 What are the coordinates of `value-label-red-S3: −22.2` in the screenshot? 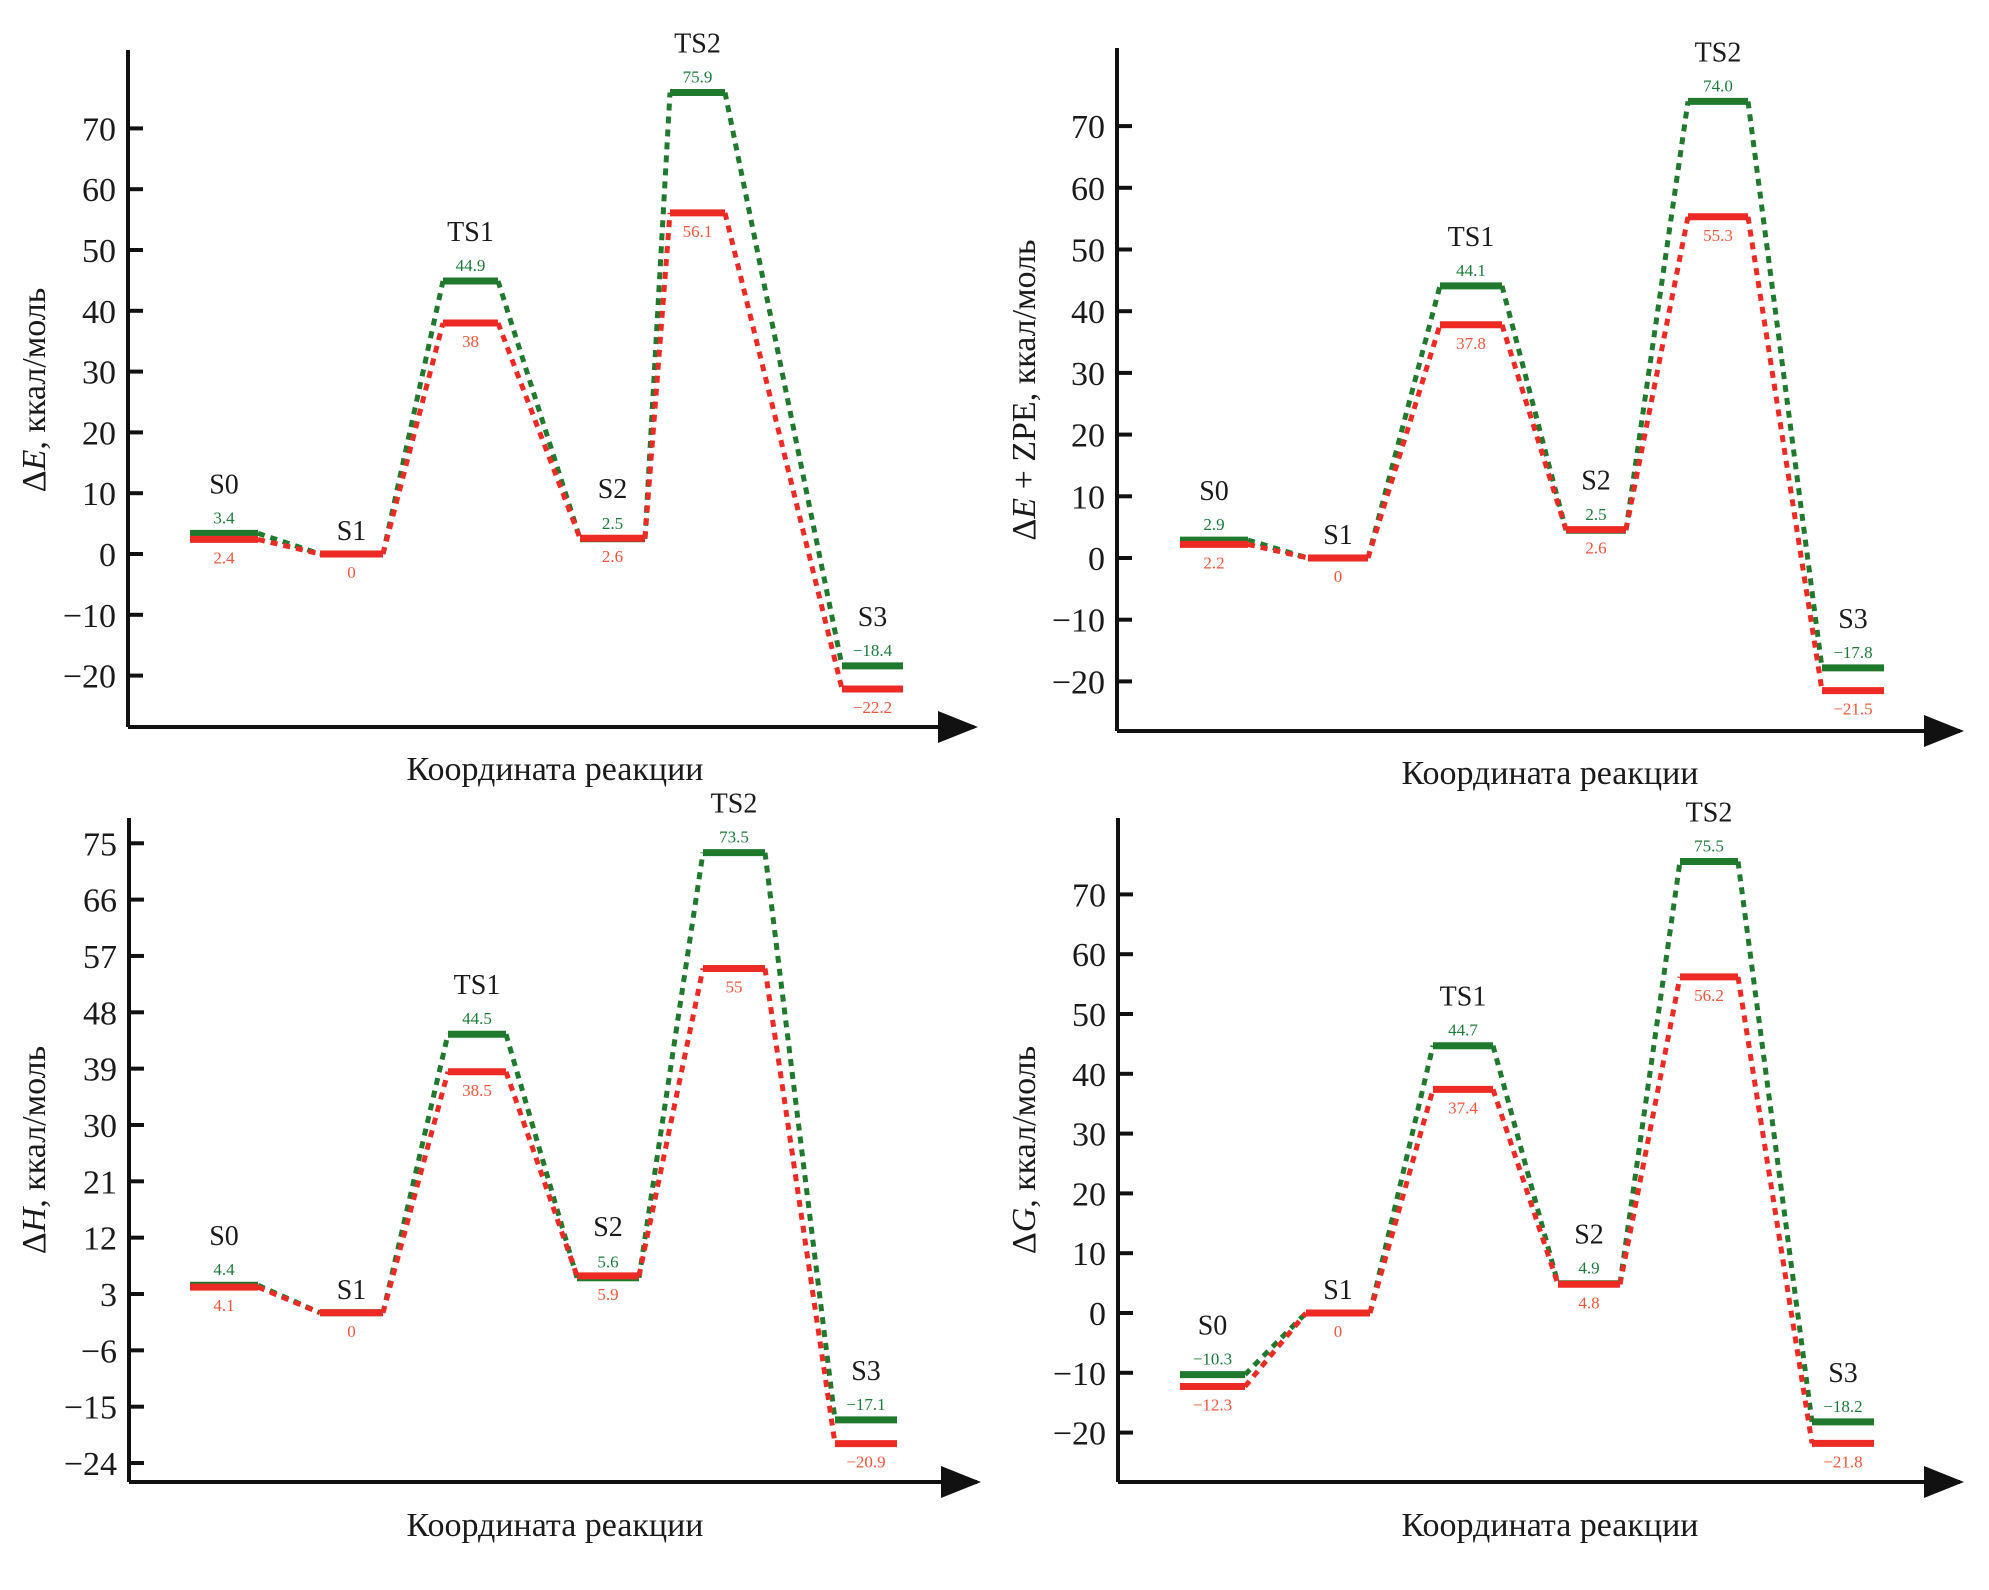 It's located at (872, 707).